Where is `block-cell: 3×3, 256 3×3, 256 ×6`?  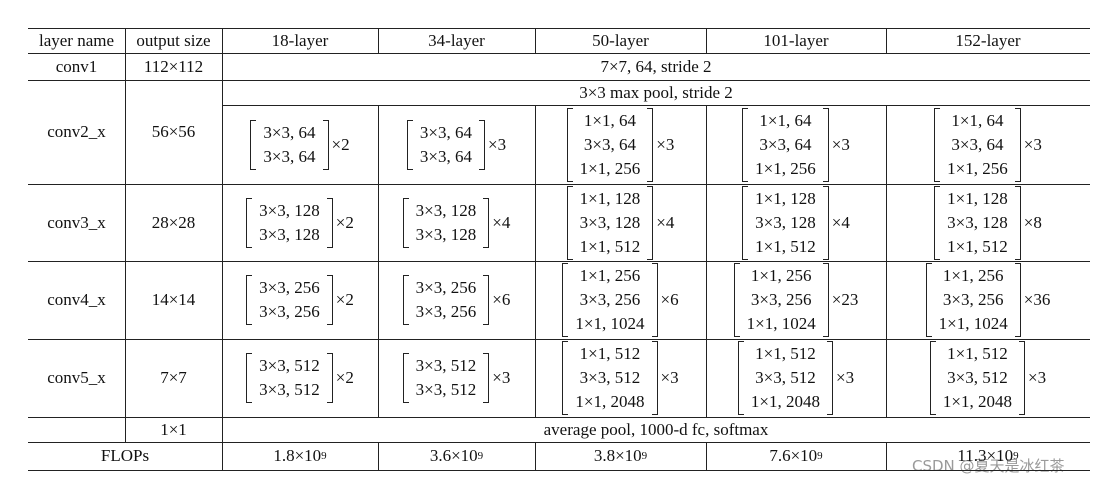 block-cell: 3×3, 256 3×3, 256 ×6 is located at coordinates (456, 300).